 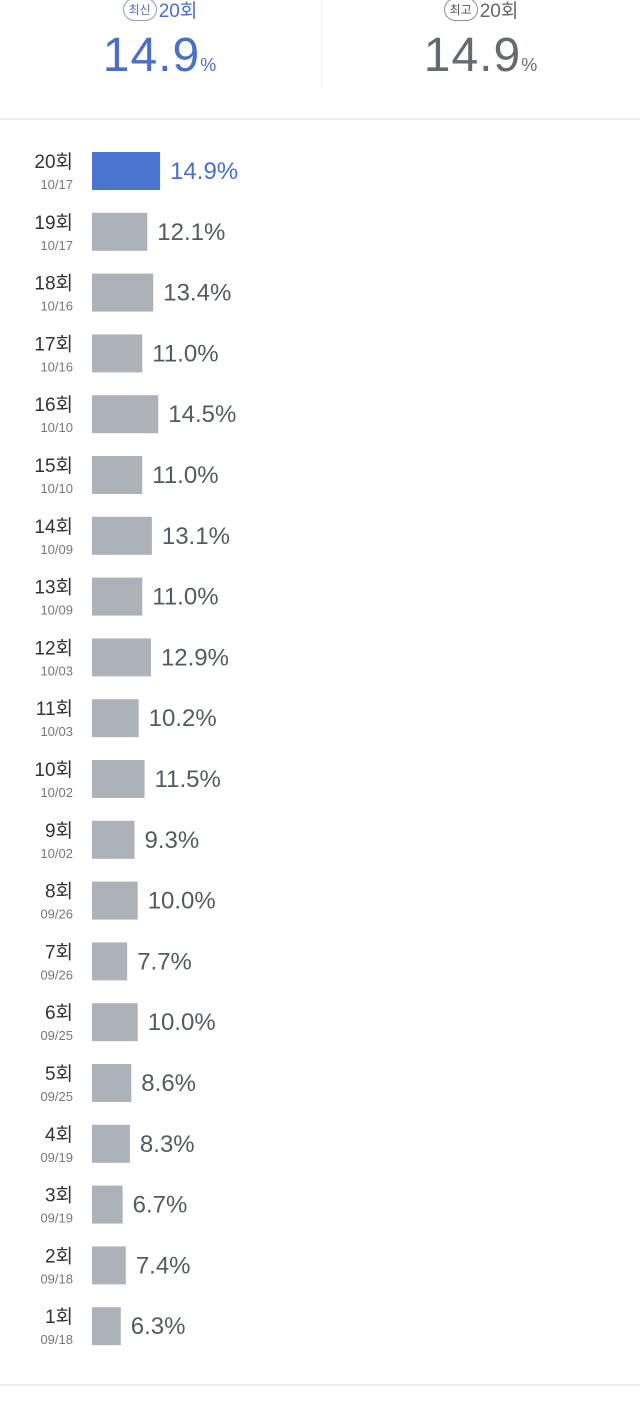 What do you see at coordinates (53, 223) in the screenshot?
I see `round-label: 19회` at bounding box center [53, 223].